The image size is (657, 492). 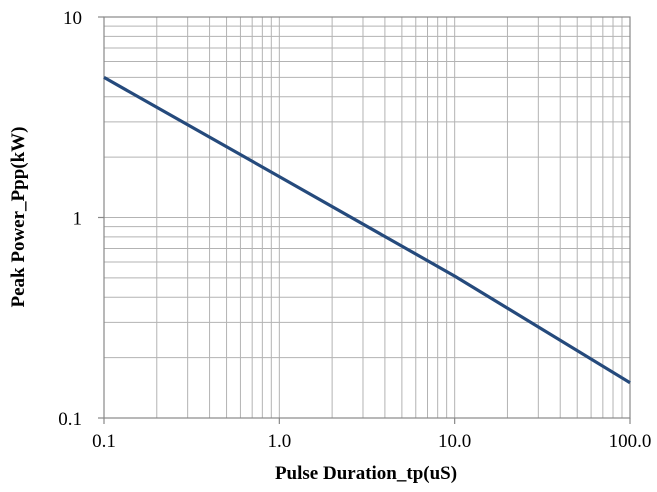 I want to click on x-tick-label: 1.0, so click(x=279, y=441).